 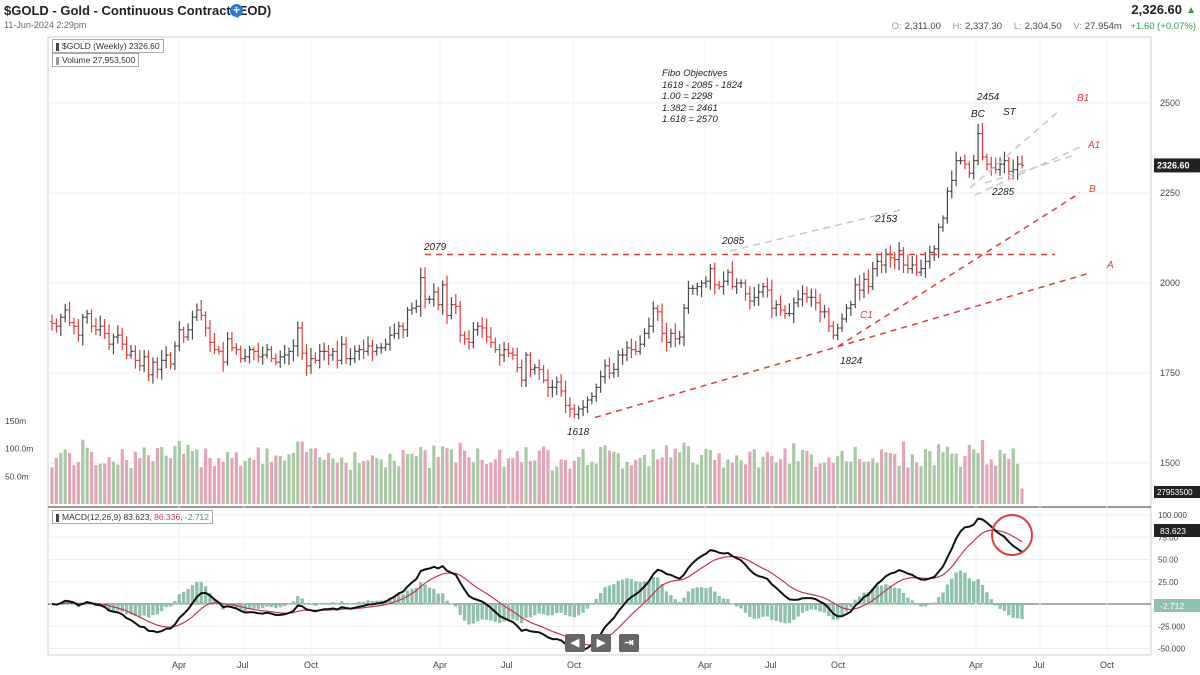 What do you see at coordinates (1107, 665) in the screenshot?
I see `time-tick-label: Oct` at bounding box center [1107, 665].